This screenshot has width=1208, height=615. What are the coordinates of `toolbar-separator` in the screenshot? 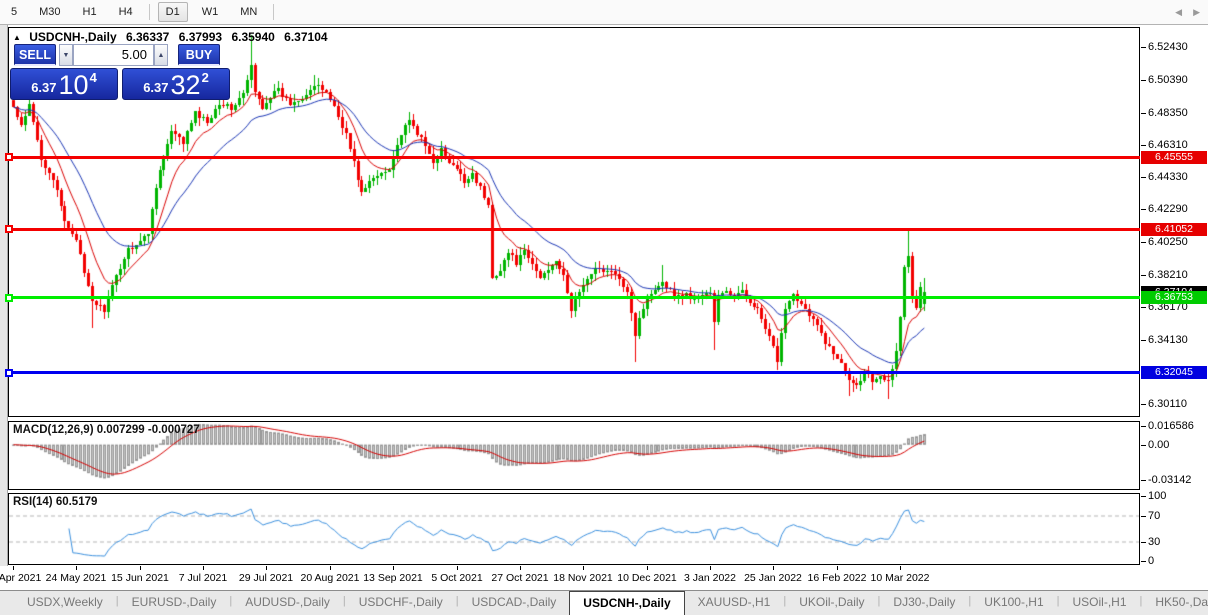 It's located at (149, 12).